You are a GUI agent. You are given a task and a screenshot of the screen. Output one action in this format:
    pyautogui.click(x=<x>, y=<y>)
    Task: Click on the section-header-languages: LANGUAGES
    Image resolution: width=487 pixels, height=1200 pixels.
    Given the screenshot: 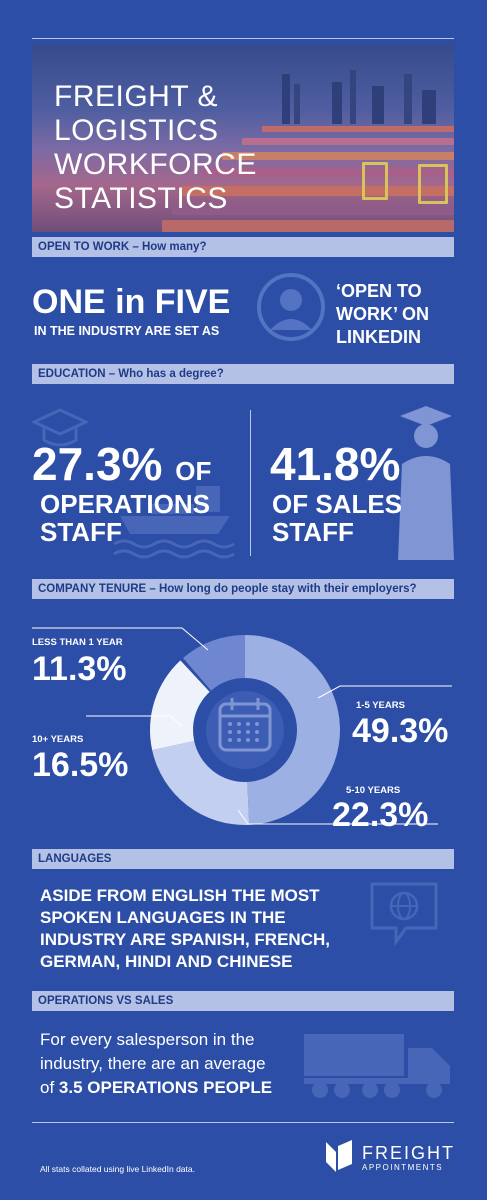 What is the action you would take?
    pyautogui.click(x=243, y=859)
    